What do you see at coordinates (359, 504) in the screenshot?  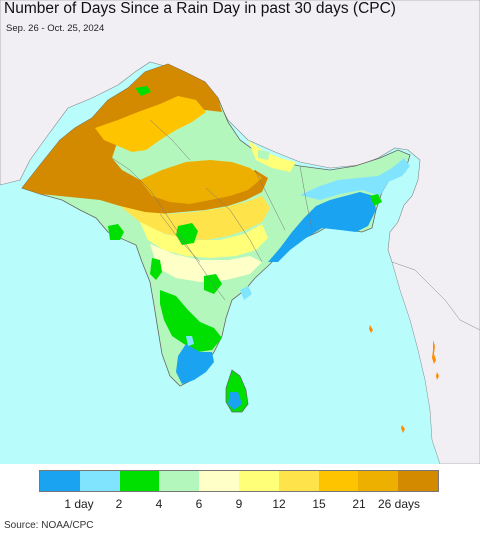 I see `legend-tick-label: 21` at bounding box center [359, 504].